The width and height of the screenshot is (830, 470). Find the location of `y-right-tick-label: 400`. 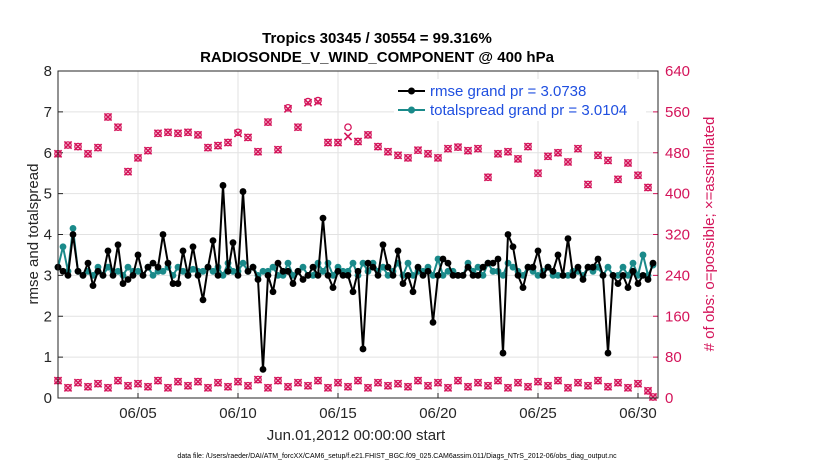

y-right-tick-label: 400 is located at coordinates (677, 194).